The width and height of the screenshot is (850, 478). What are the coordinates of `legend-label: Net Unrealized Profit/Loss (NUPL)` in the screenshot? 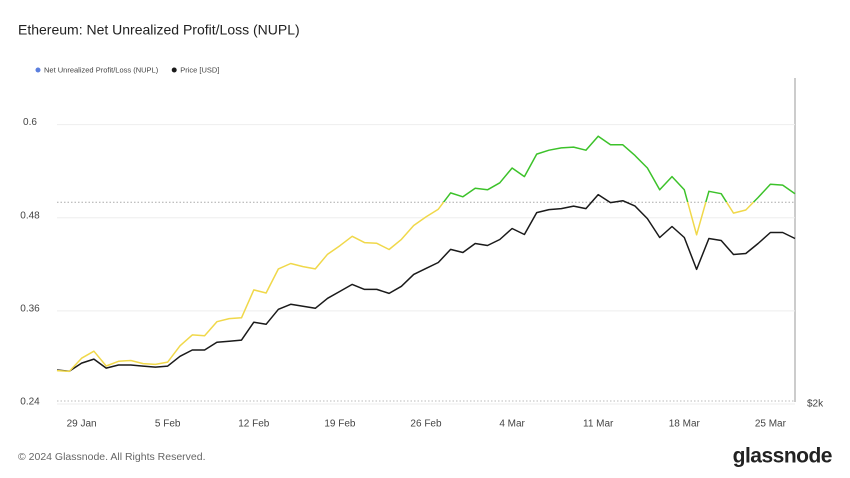 It's located at (101, 69).